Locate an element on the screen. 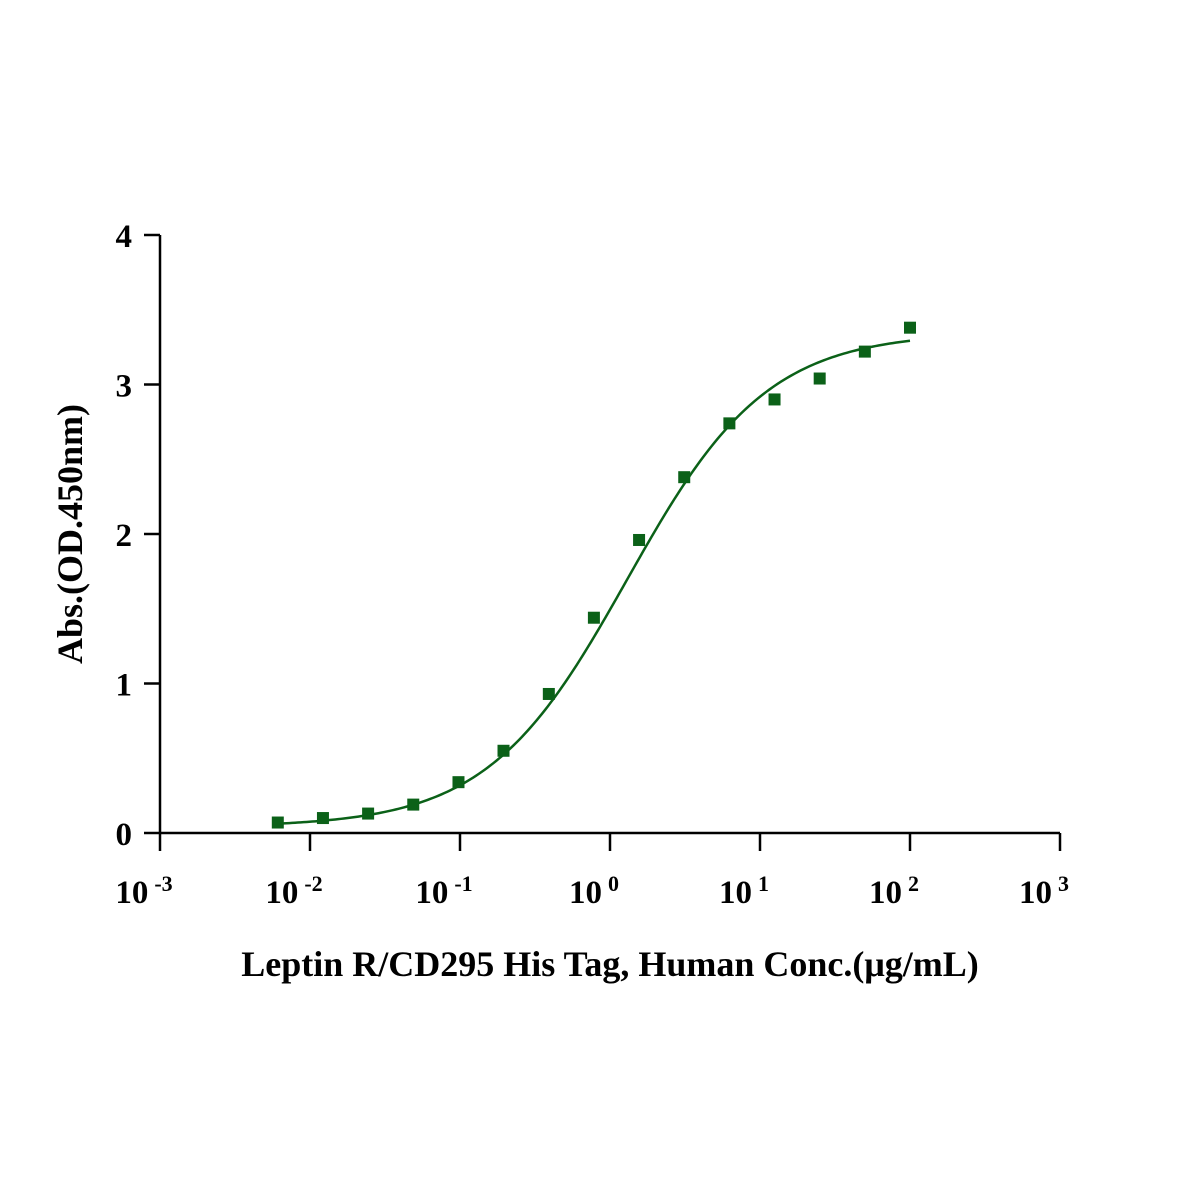 This screenshot has height=1185, width=1185. x-tick-label: 10 -3 is located at coordinates (143, 891).